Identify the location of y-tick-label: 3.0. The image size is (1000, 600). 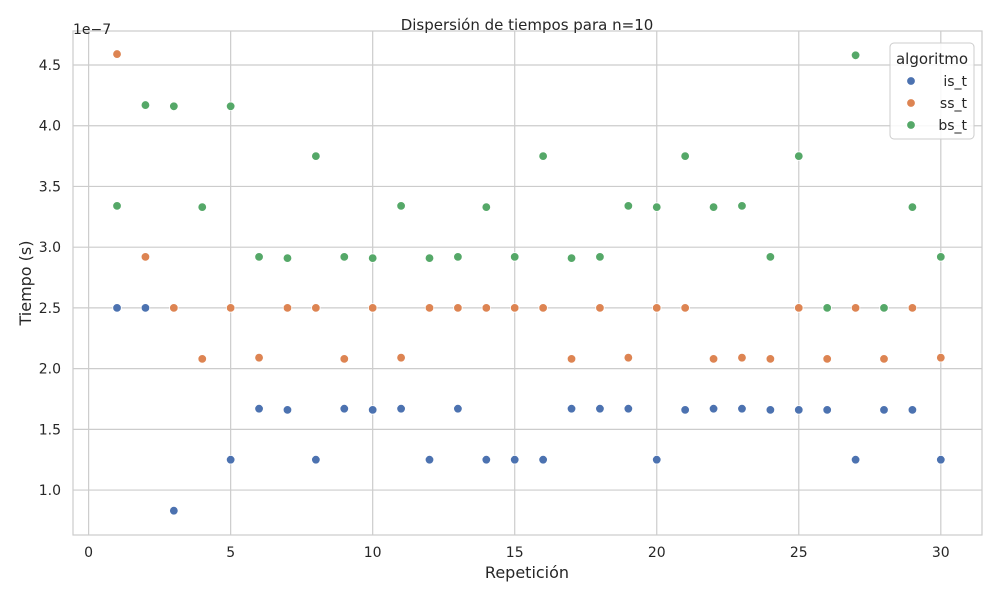
(50, 248).